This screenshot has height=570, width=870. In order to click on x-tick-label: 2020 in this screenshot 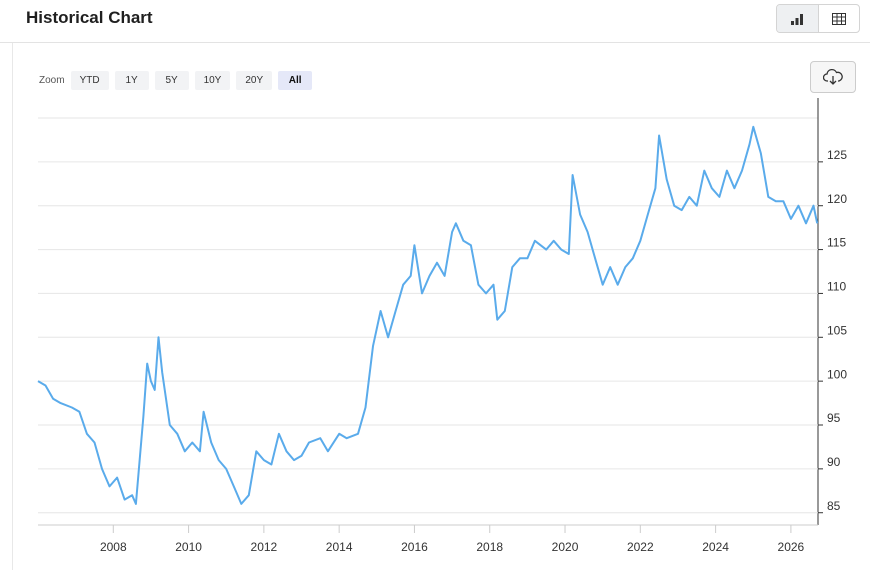, I will do `click(565, 547)`.